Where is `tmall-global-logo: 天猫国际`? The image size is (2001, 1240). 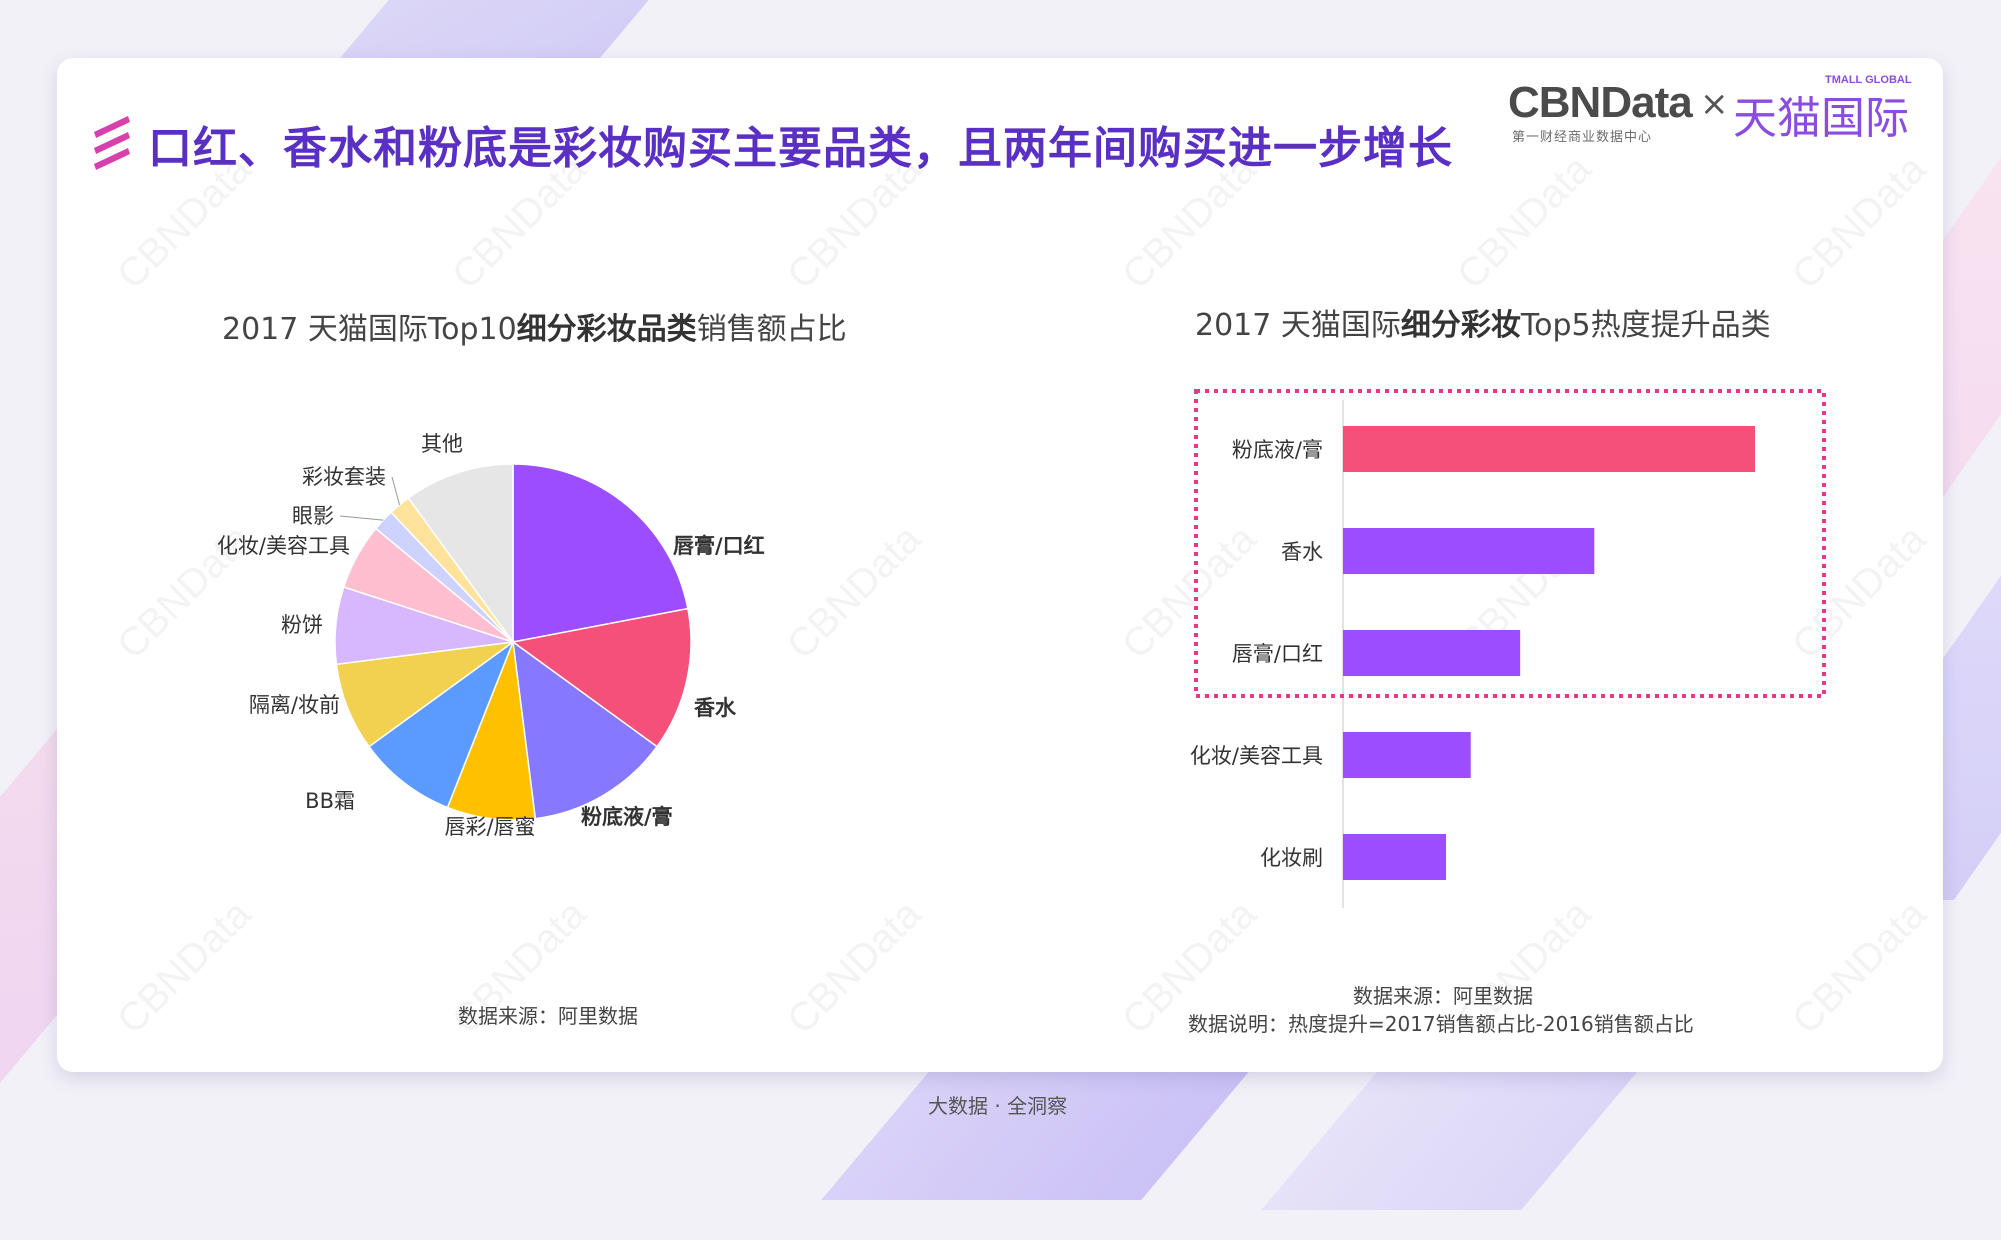
tmall-global-logo: 天猫国际 is located at coordinates (1821, 118).